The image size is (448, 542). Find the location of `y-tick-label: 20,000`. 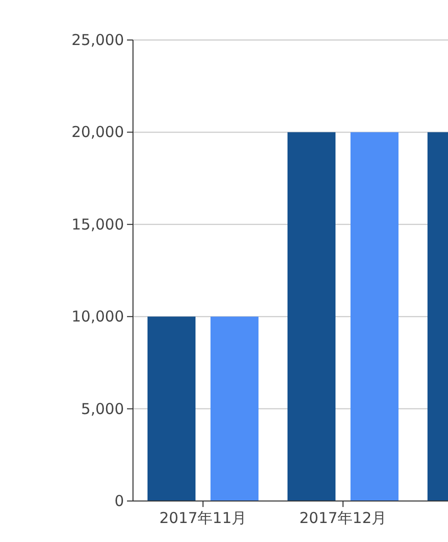

y-tick-label: 20,000 is located at coordinates (98, 132).